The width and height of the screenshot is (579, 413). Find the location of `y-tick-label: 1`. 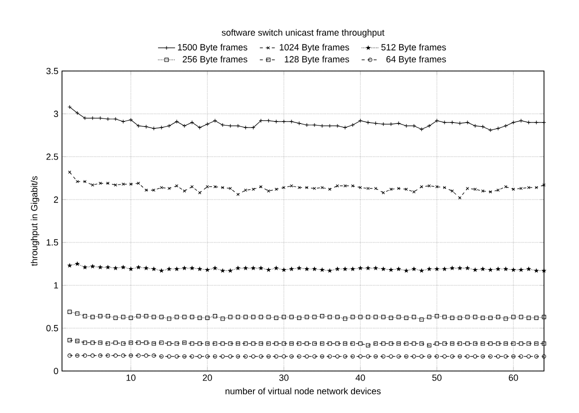

y-tick-label: 1 is located at coordinates (56, 285).